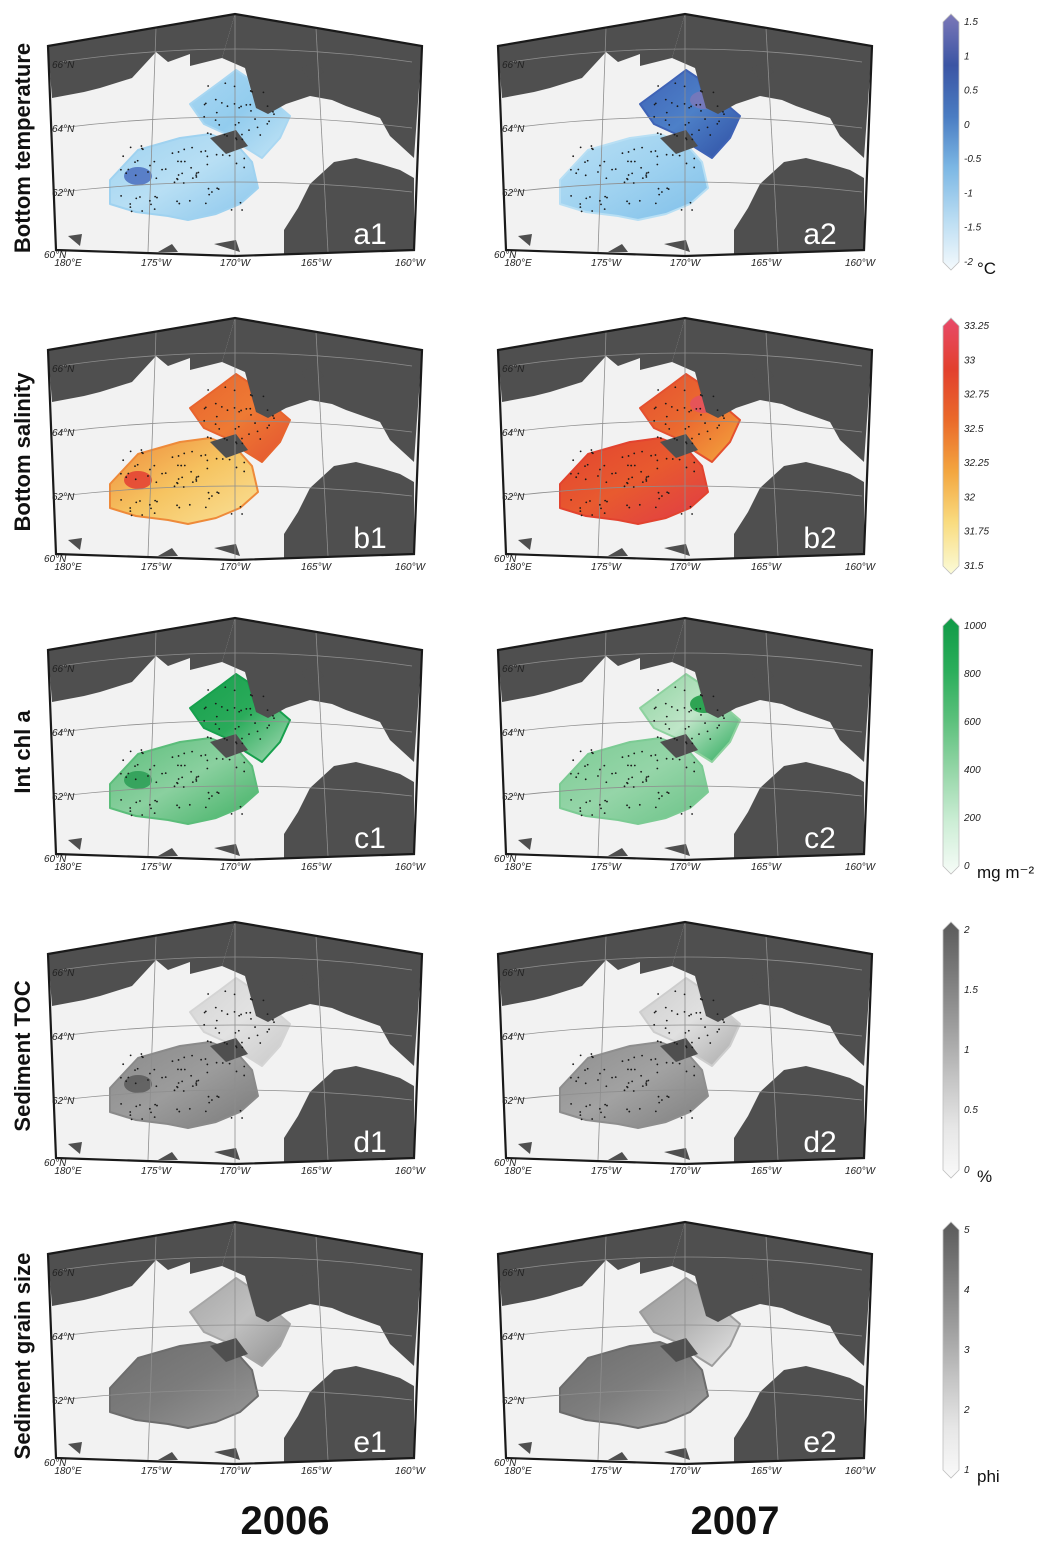 Image resolution: width=1053 pixels, height=1548 pixels. I want to click on colorbar-tick-label: 32.5, so click(974, 429).